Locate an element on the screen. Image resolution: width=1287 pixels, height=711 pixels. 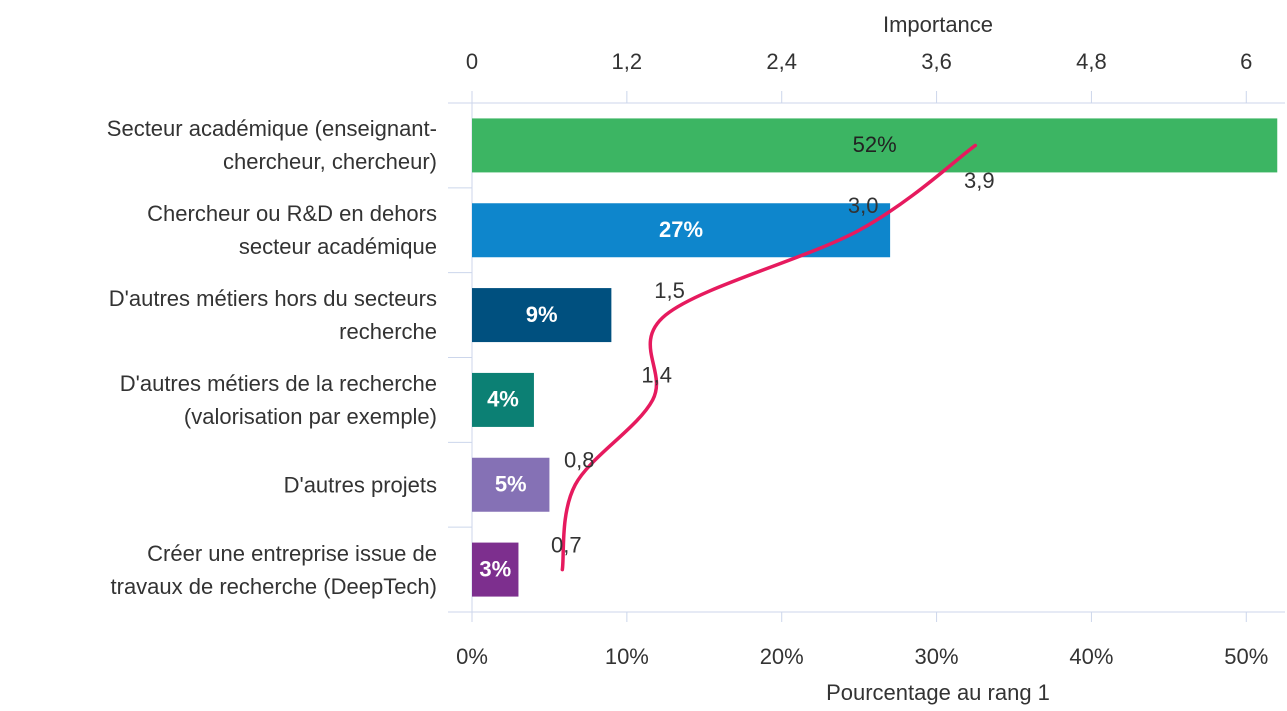
x-tick-label: 50% is located at coordinates (1246, 656).